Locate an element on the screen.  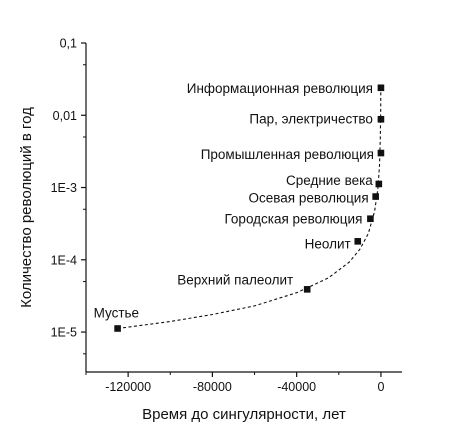
data-point-label: Информационная революция is located at coordinates (280, 88).